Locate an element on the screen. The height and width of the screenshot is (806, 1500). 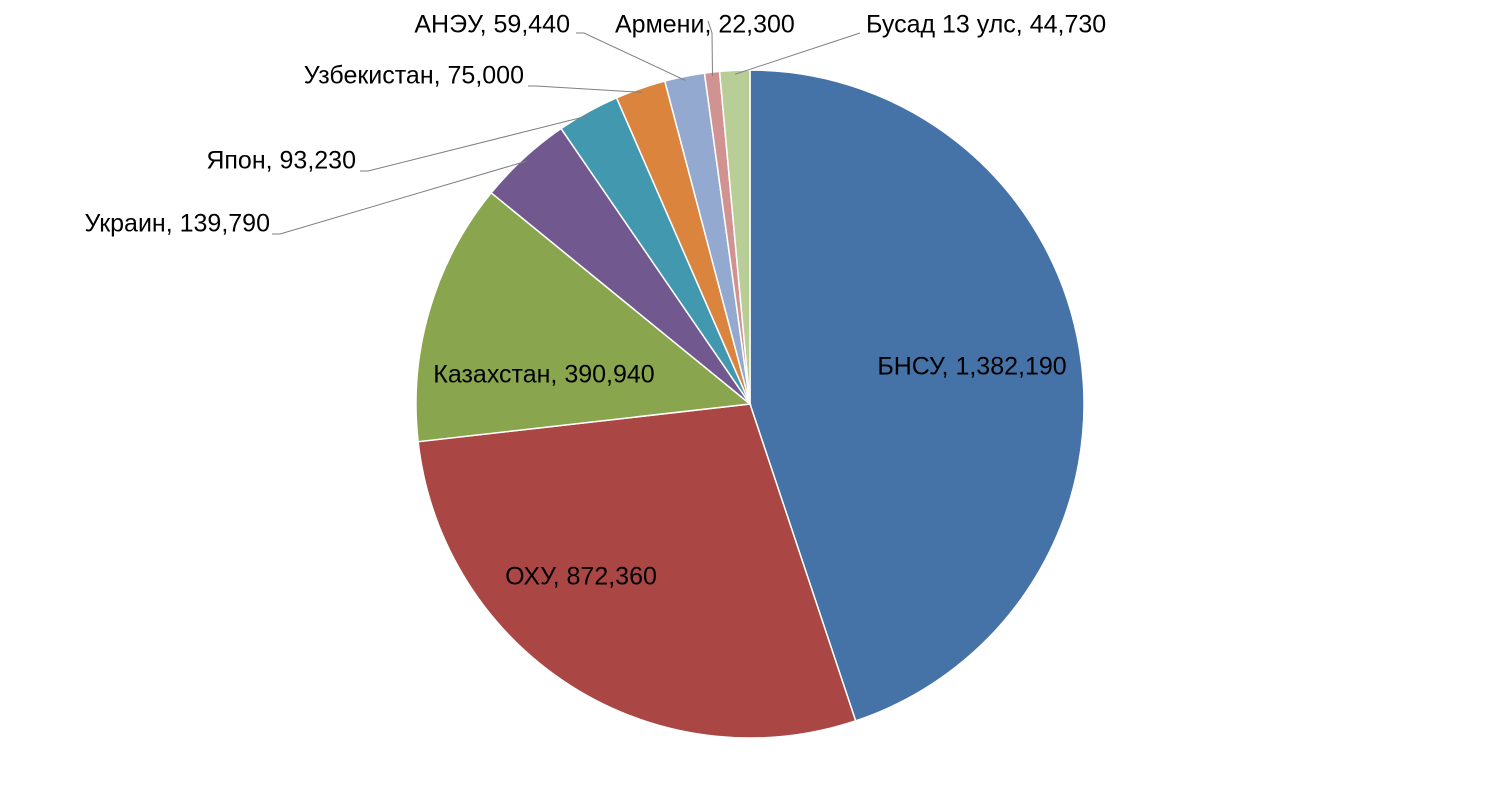
data-label-ukrain: Украин, 139,790 is located at coordinates (177, 224).